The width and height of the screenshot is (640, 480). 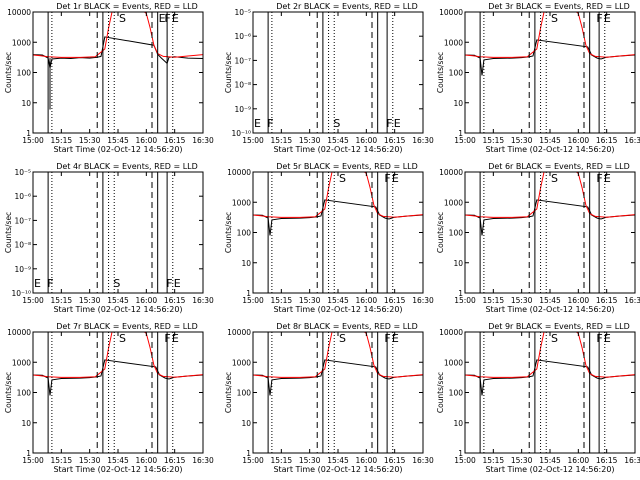 What do you see at coordinates (242, 60) in the screenshot?
I see `y-tick-label: 10⁻⁷` at bounding box center [242, 60].